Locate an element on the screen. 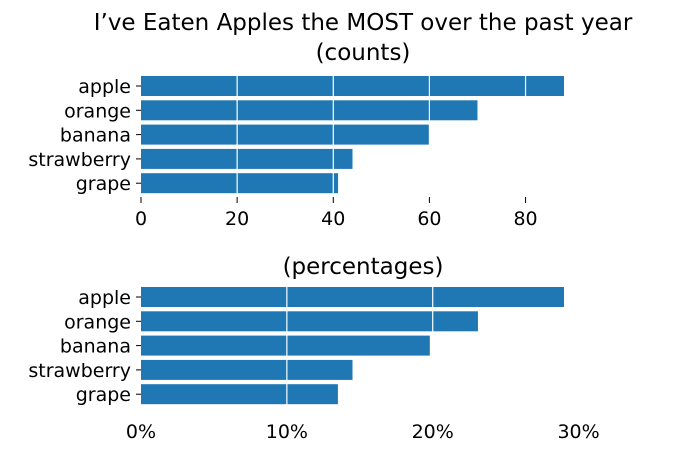 This screenshot has height=450, width=684. x-tick-label: 30% is located at coordinates (578, 432).